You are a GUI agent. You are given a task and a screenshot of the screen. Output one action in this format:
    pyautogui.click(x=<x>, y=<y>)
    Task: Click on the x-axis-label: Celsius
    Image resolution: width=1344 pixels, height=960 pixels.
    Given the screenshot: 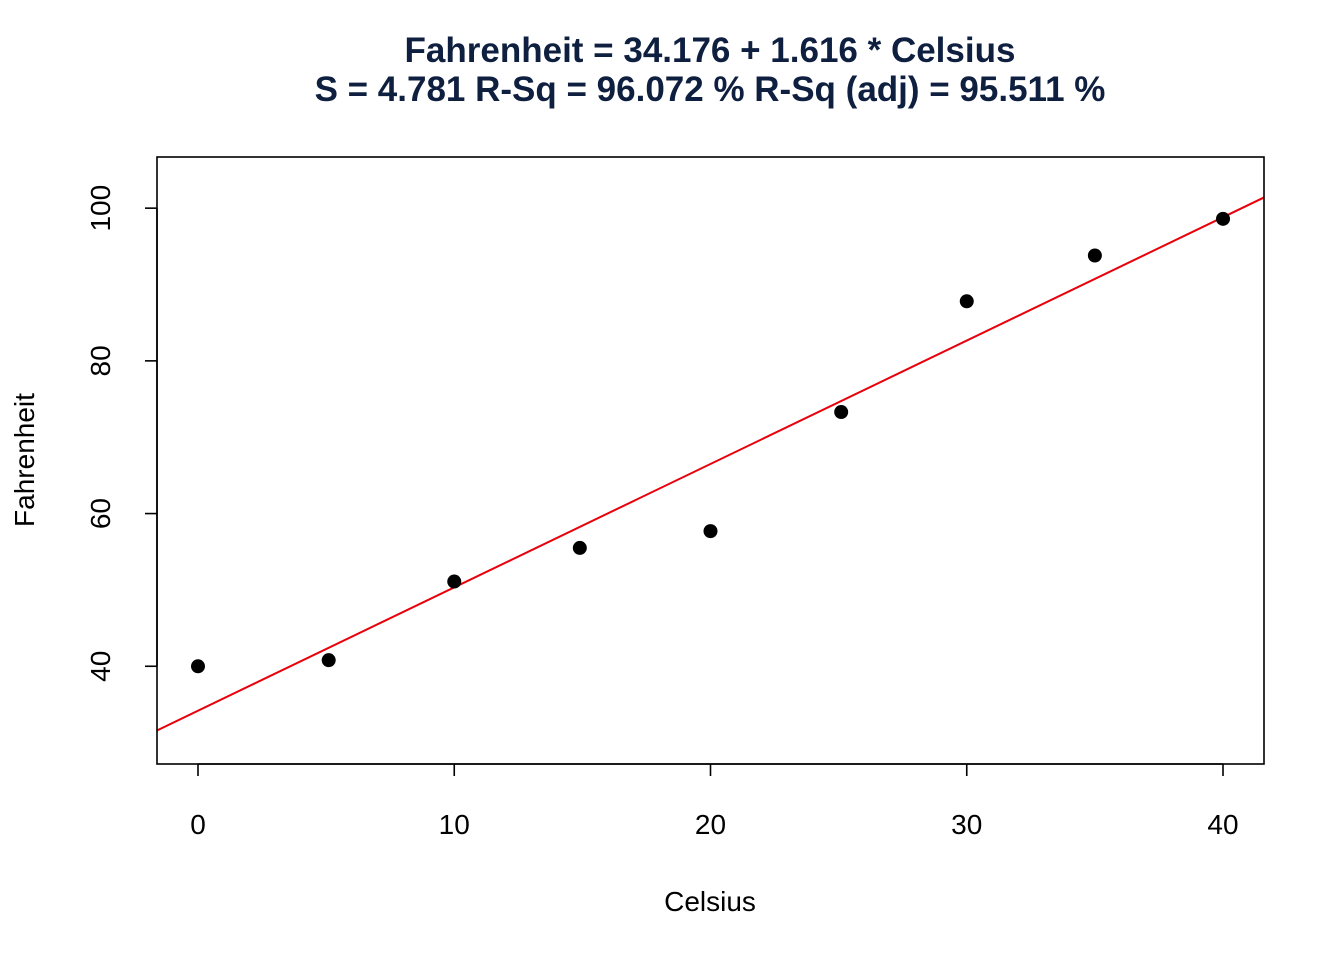 What is the action you would take?
    pyautogui.click(x=710, y=901)
    